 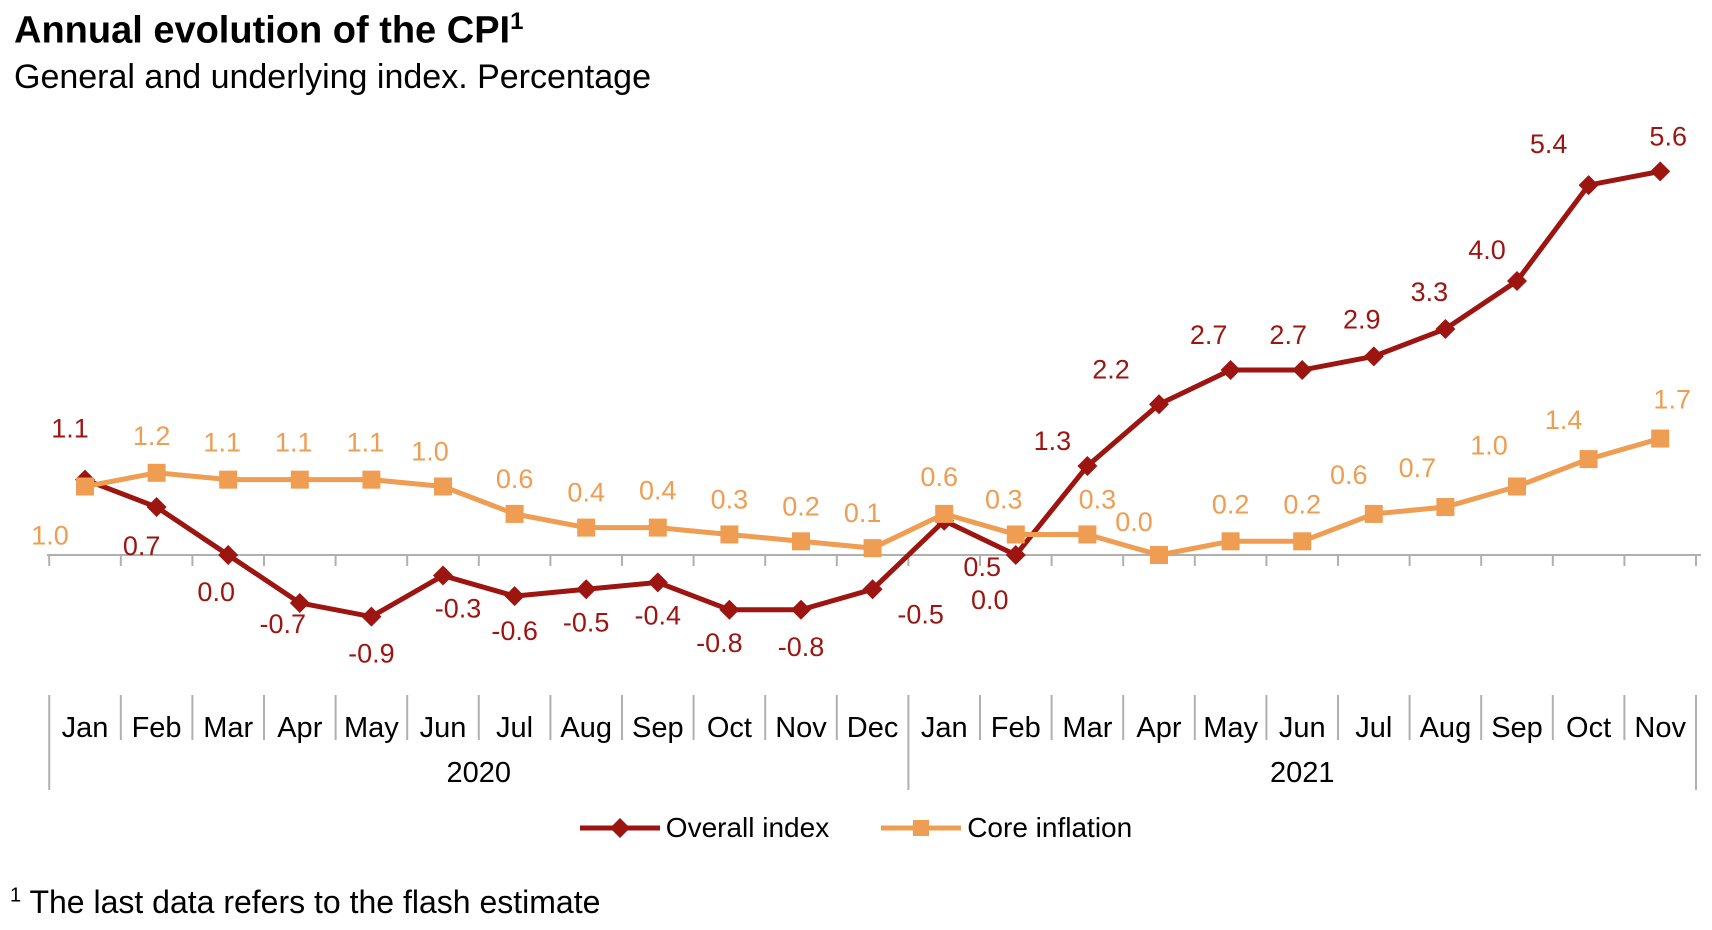 What do you see at coordinates (16, 895) in the screenshot?
I see `footnote-superscript: 1` at bounding box center [16, 895].